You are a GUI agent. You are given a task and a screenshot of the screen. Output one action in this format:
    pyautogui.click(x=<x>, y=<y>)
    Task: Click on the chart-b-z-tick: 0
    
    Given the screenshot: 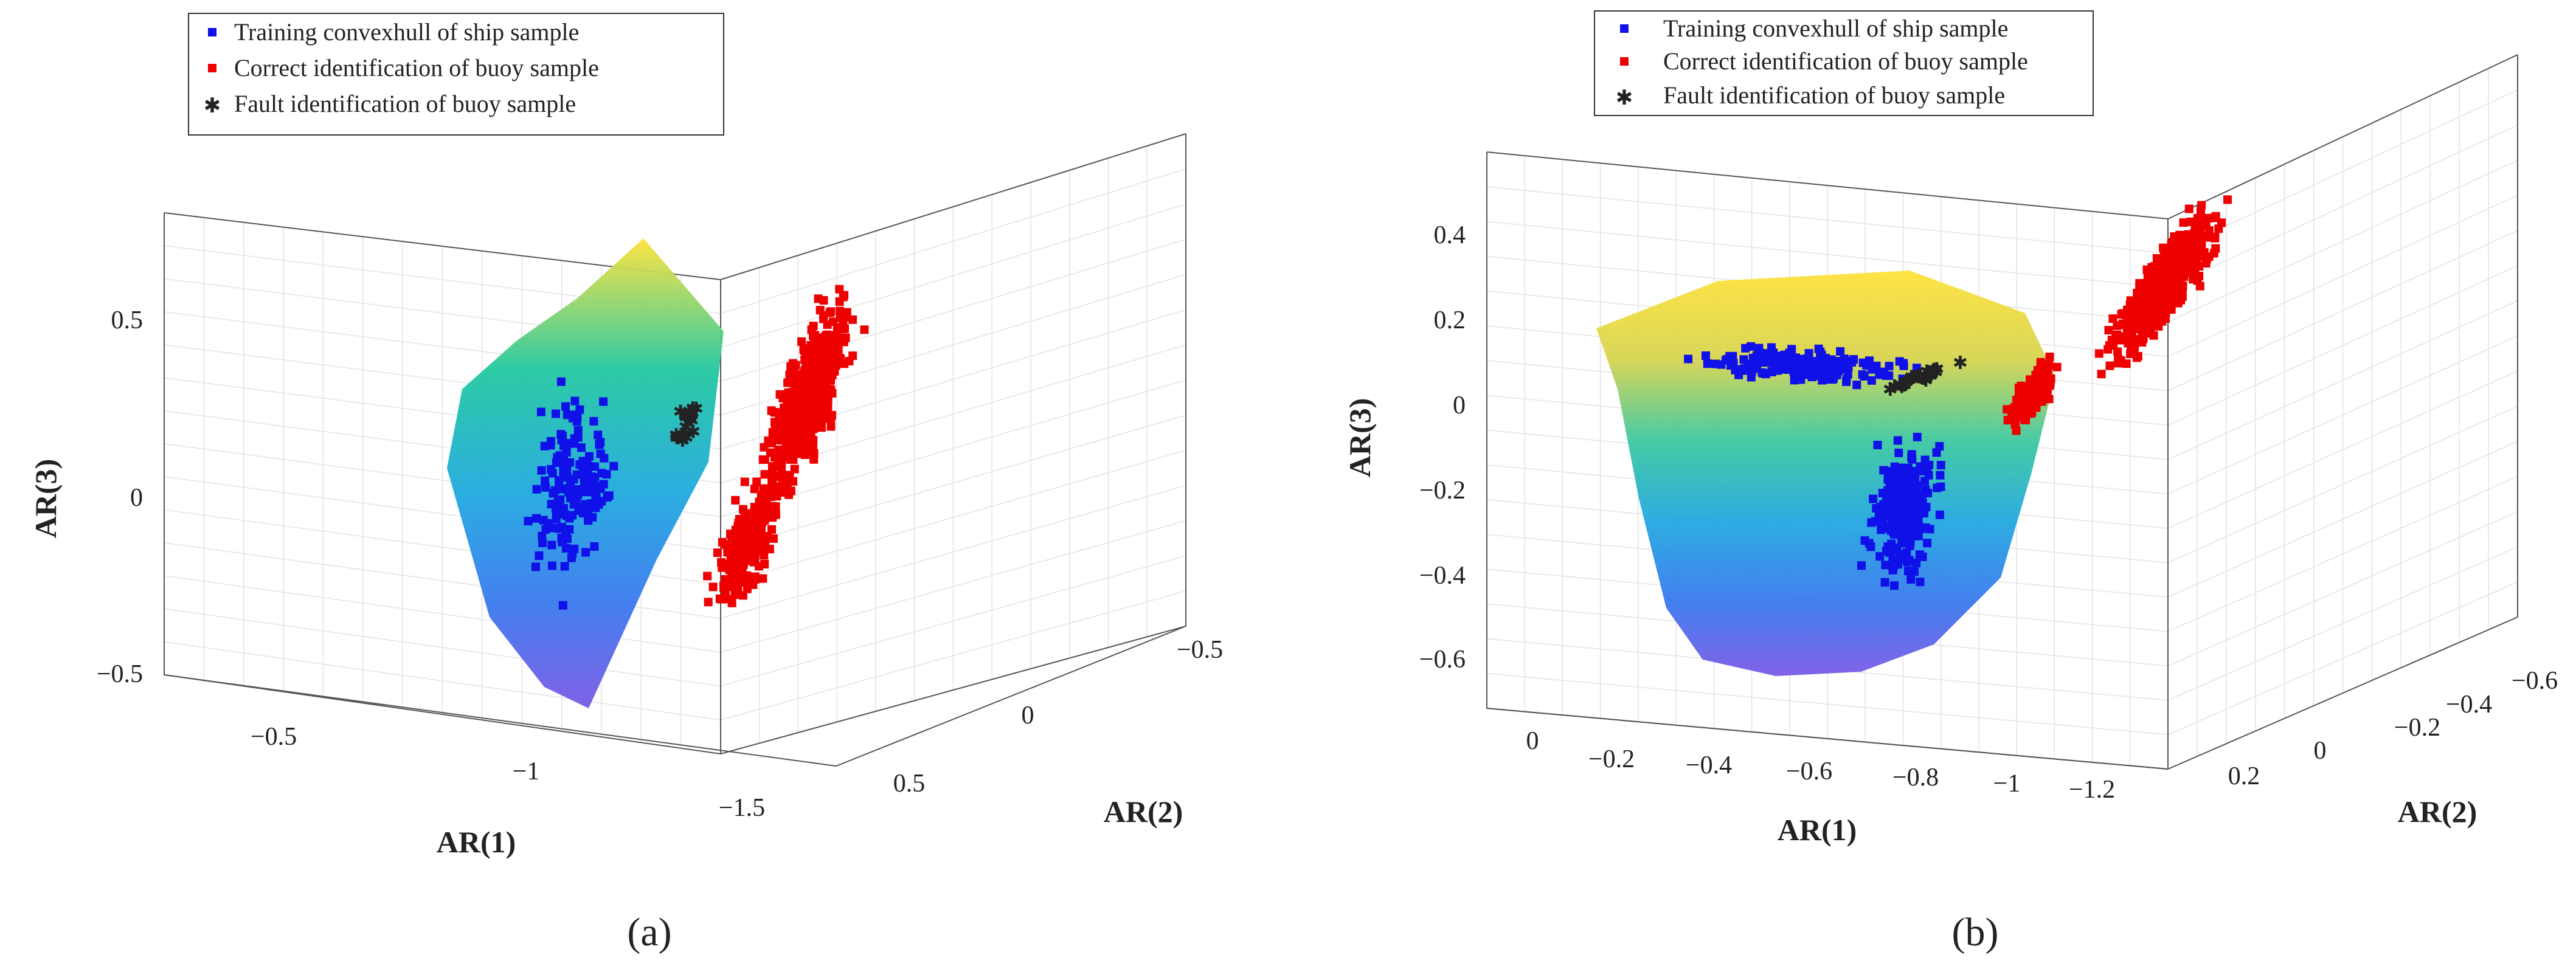 What is the action you would take?
    pyautogui.click(x=1459, y=405)
    